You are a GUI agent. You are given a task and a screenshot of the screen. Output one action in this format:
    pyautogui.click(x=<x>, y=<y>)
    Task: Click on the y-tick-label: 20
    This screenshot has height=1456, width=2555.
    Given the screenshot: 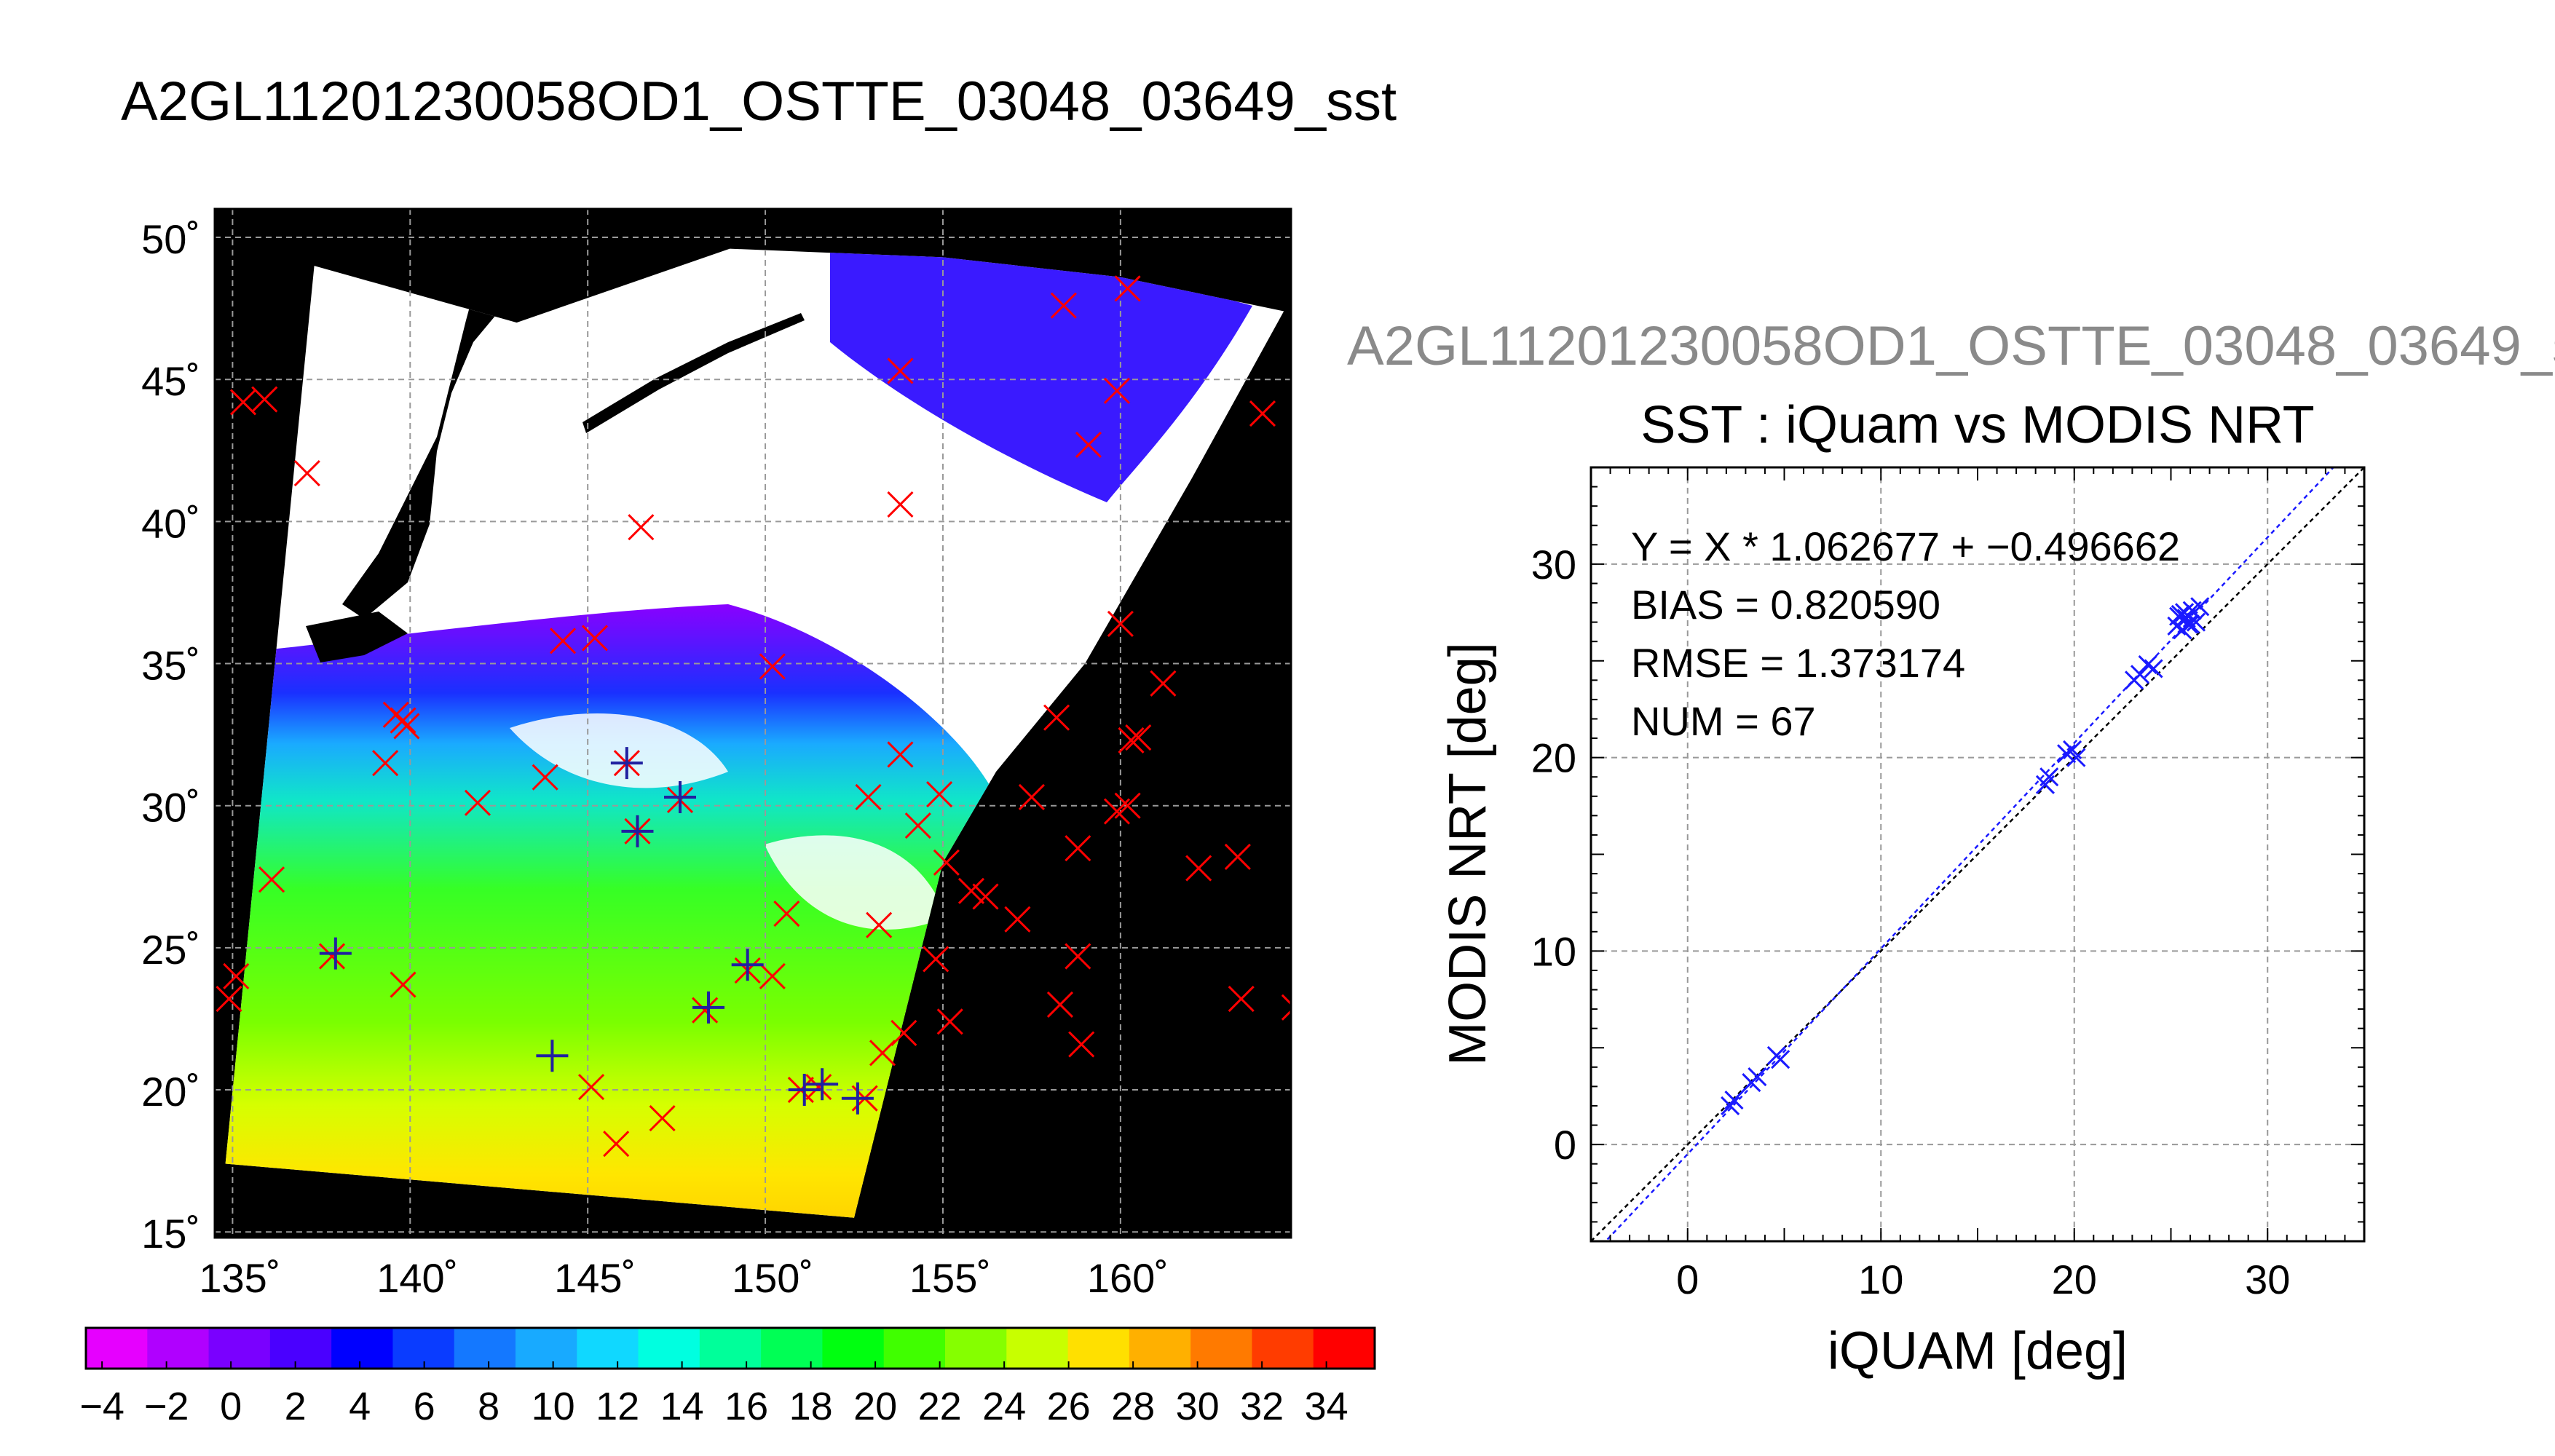 What is the action you would take?
    pyautogui.click(x=1553, y=758)
    